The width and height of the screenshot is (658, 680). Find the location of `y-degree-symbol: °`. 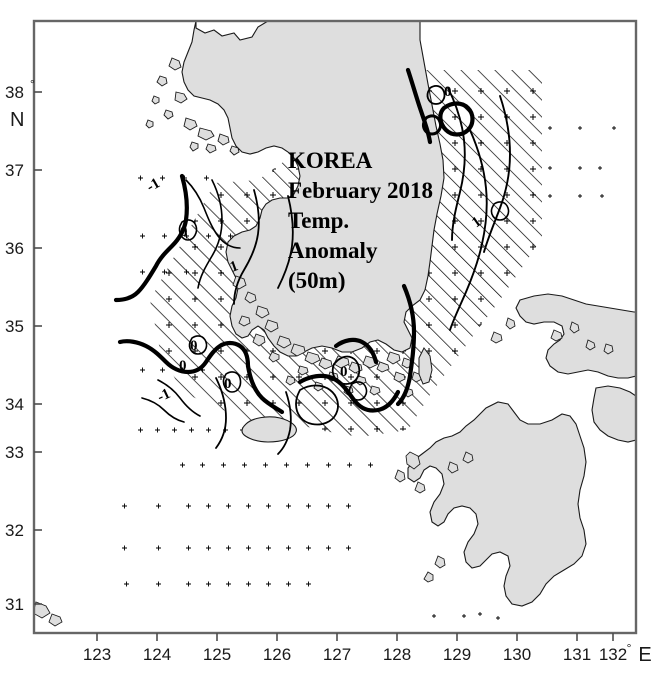

y-degree-symbol: ° is located at coordinates (32, 84).